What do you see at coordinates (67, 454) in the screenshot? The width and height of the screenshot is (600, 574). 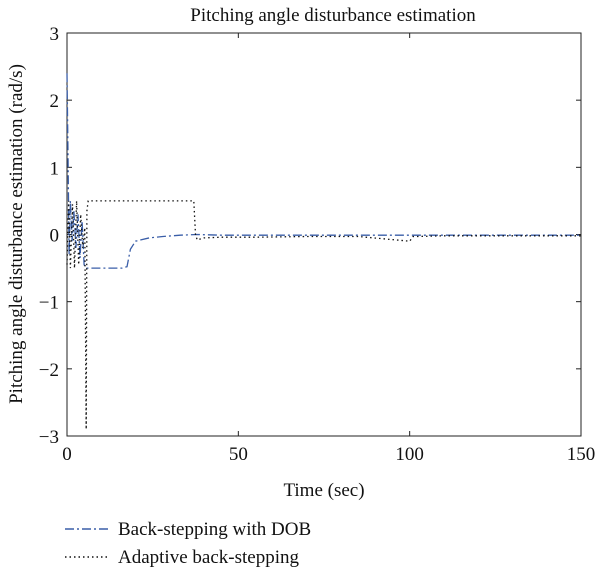 I see `x-tick-label: 0` at bounding box center [67, 454].